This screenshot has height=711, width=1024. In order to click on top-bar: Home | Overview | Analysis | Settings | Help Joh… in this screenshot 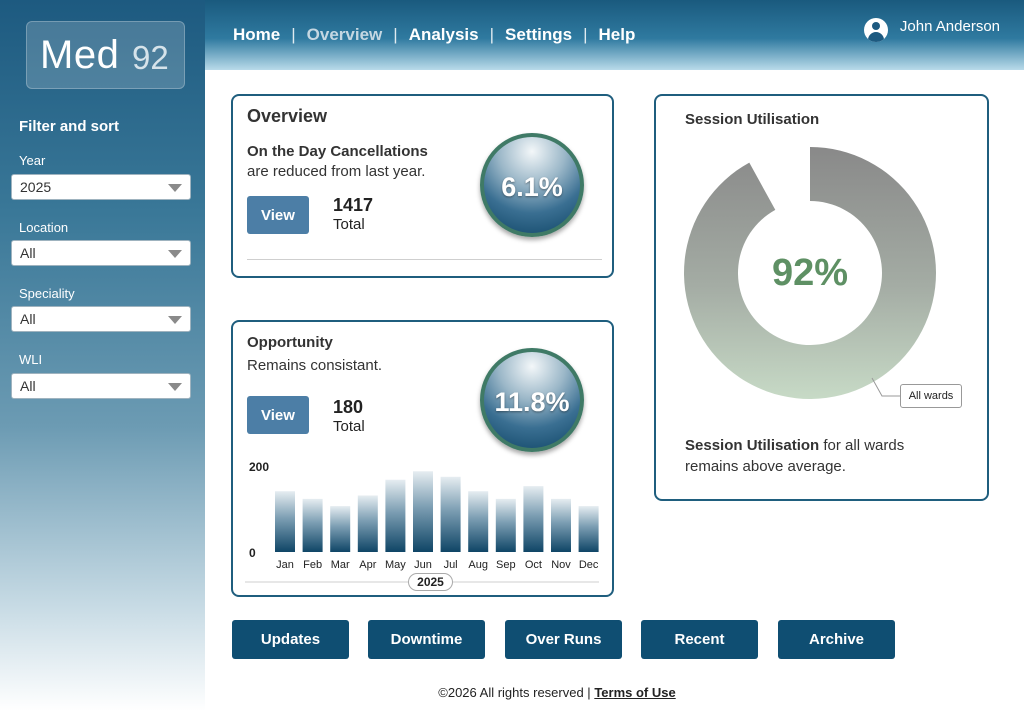, I will do `click(614, 35)`.